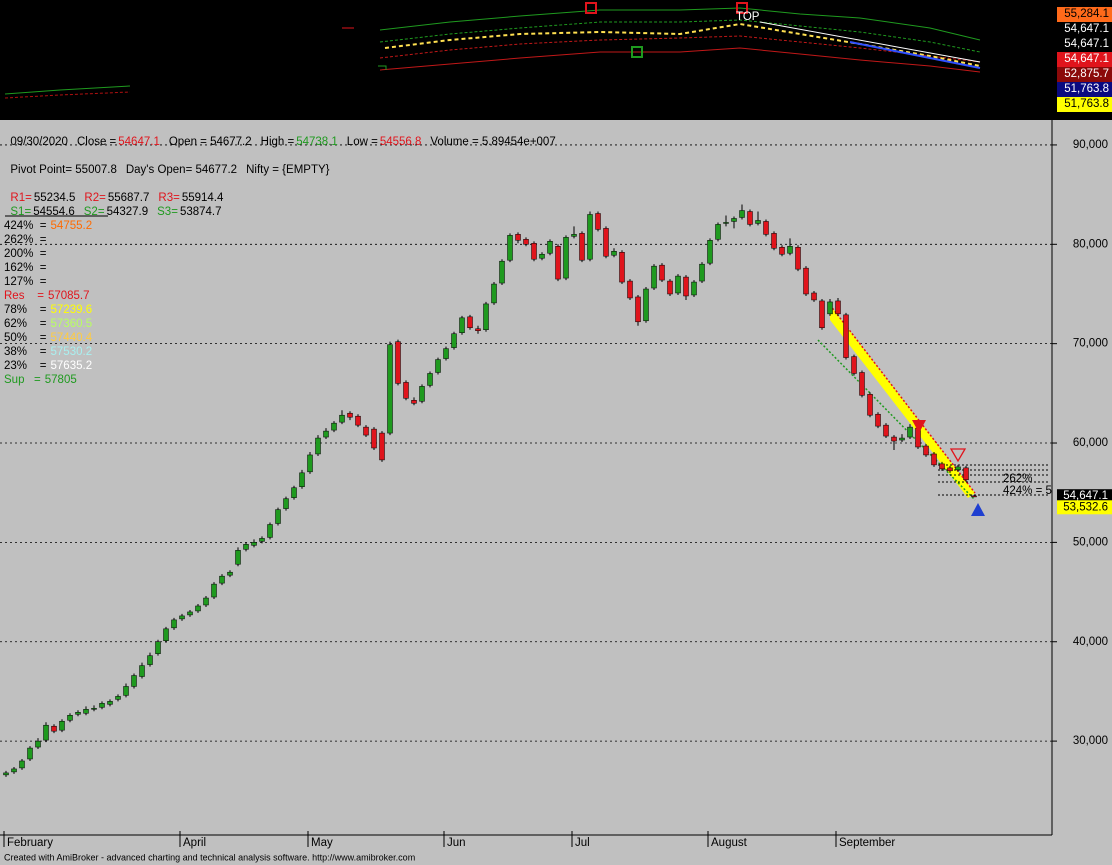 The width and height of the screenshot is (1112, 865). What do you see at coordinates (1085, 496) in the screenshot?
I see `price-tag-label: 54,647.1` at bounding box center [1085, 496].